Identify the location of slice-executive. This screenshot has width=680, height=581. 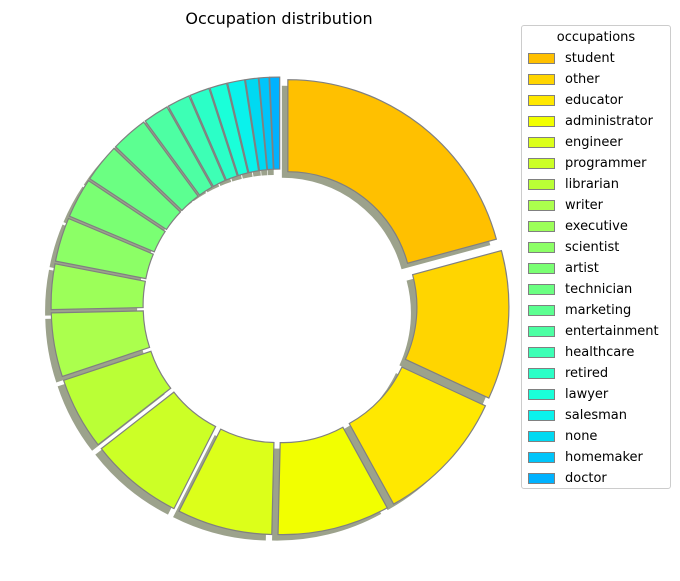
(98, 287).